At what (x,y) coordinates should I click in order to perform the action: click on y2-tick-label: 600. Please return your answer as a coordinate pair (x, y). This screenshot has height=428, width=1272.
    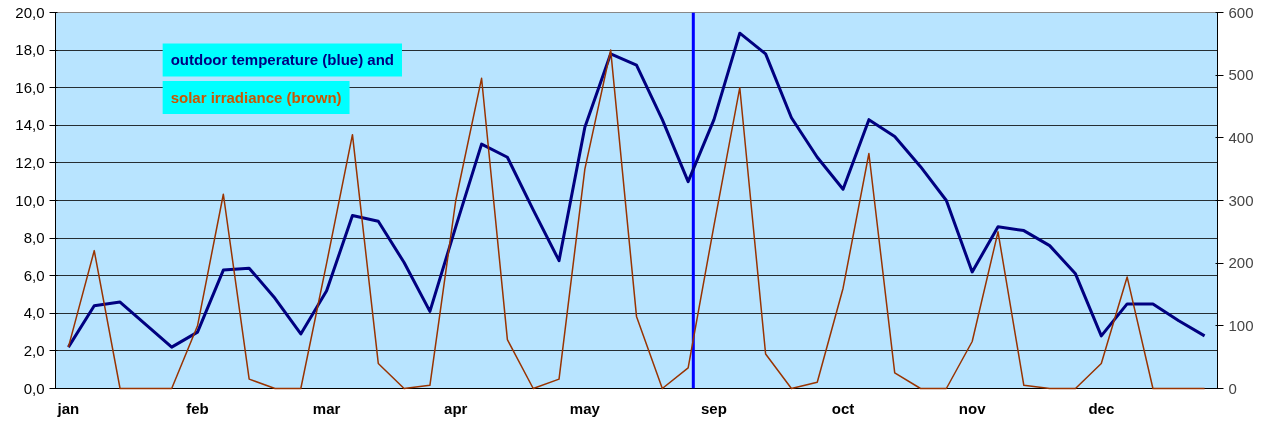
    Looking at the image, I should click on (1241, 12).